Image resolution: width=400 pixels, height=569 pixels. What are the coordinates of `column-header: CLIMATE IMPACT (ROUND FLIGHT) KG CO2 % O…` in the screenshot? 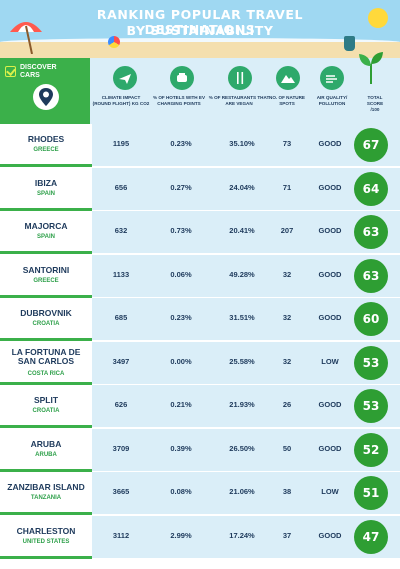 It's located at (245, 91).